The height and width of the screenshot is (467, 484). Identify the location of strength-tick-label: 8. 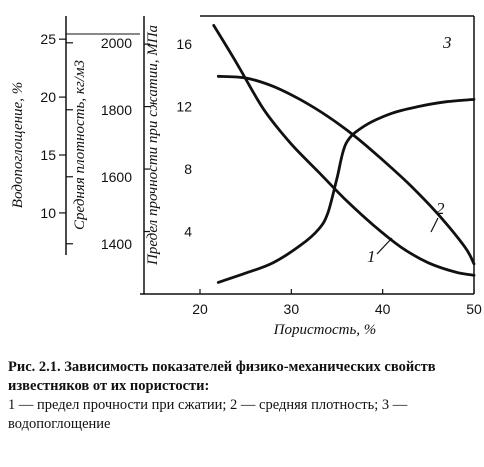
(188, 169).